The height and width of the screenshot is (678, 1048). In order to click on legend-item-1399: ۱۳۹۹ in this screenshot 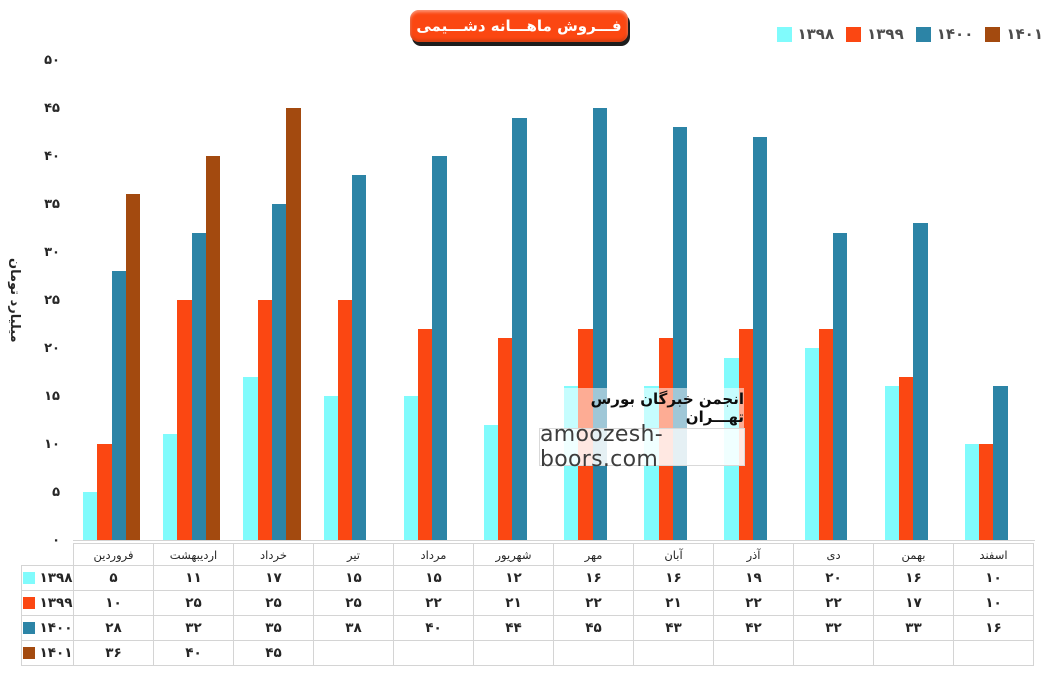, I will do `click(875, 34)`.